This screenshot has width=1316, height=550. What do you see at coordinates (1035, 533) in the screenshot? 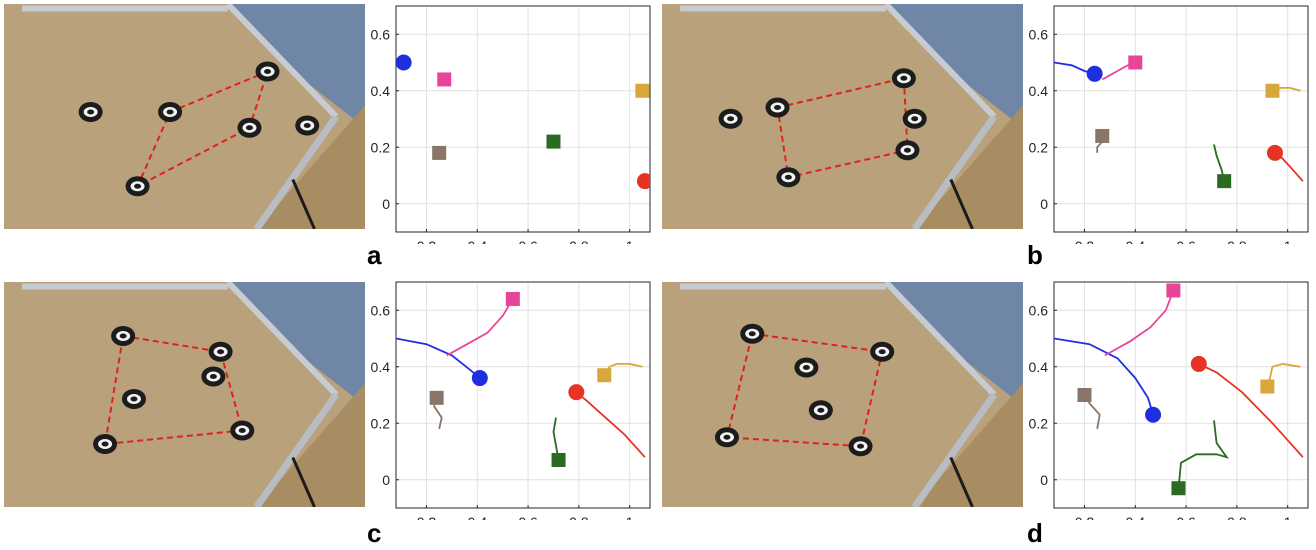
I see `panel-label-d: d` at bounding box center [1035, 533].